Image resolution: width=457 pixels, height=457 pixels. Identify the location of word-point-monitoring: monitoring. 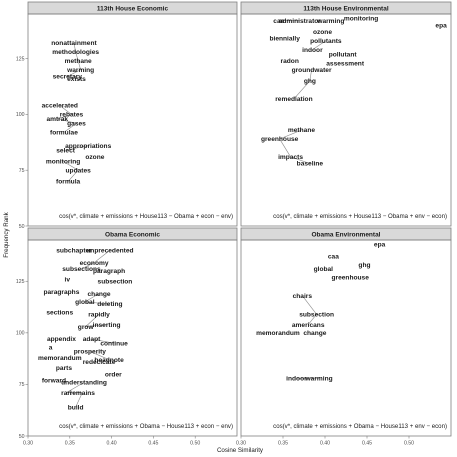
(63, 161).